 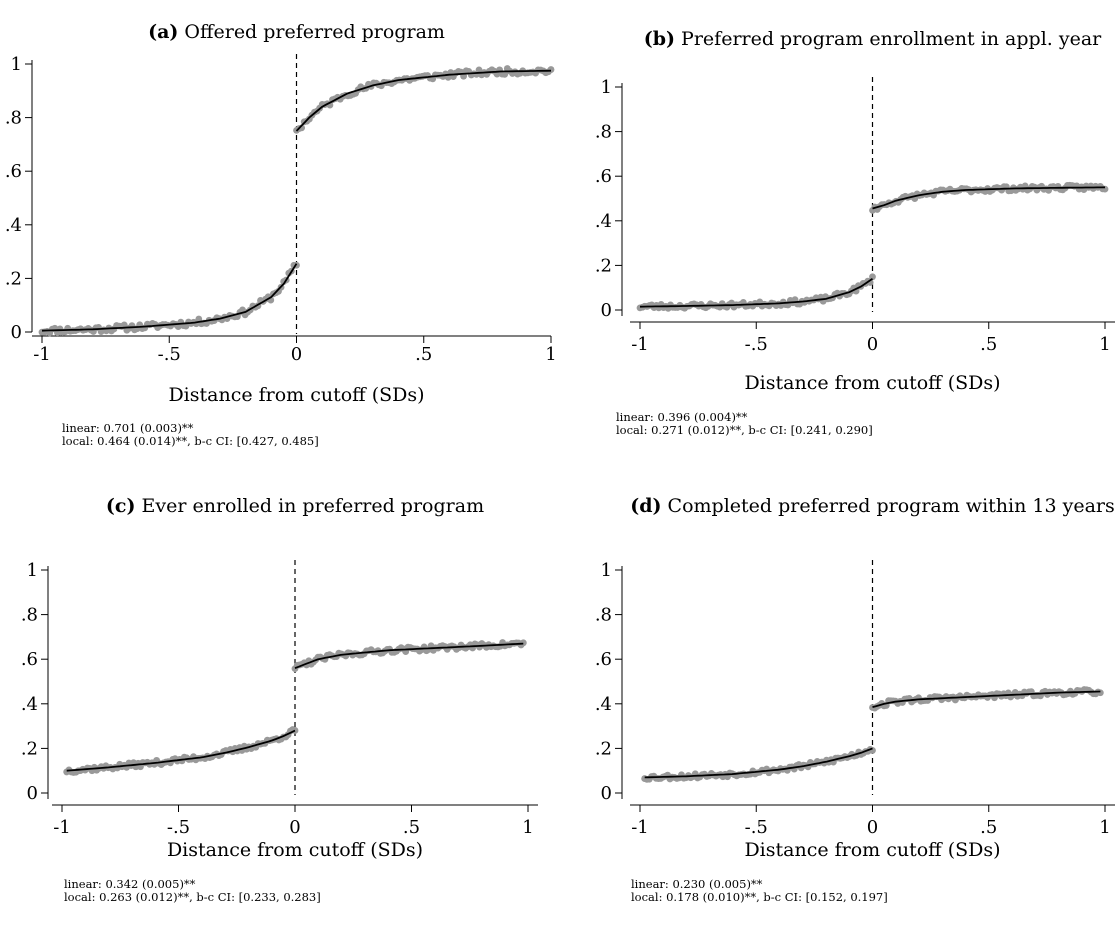 I want to click on chart-title: (c) Ever enrolled in preferred program, so click(x=295, y=506).